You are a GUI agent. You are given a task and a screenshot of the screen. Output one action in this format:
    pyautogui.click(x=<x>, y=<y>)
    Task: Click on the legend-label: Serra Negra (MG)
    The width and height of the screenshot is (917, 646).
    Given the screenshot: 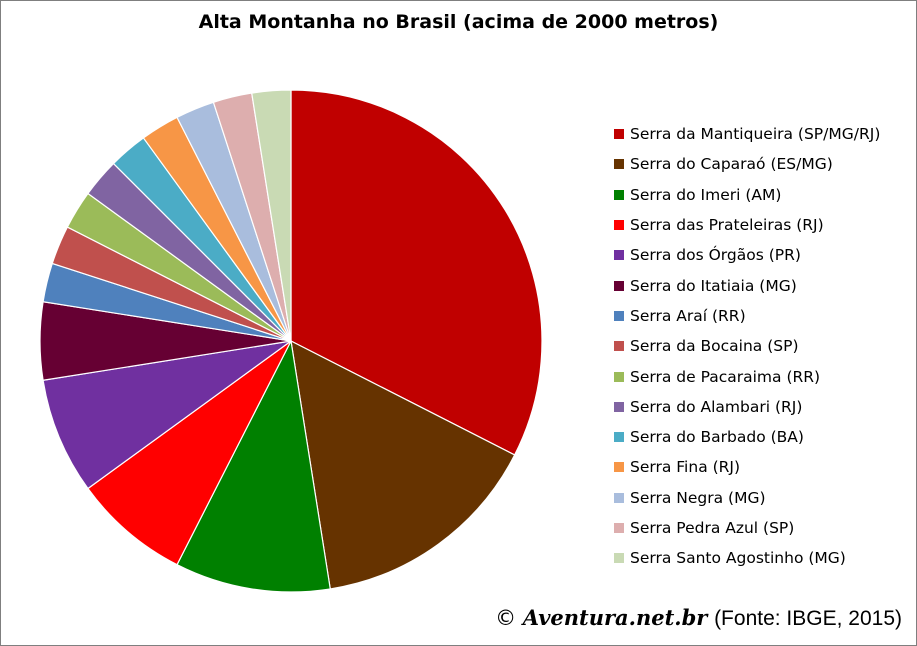 What is the action you would take?
    pyautogui.click(x=698, y=497)
    